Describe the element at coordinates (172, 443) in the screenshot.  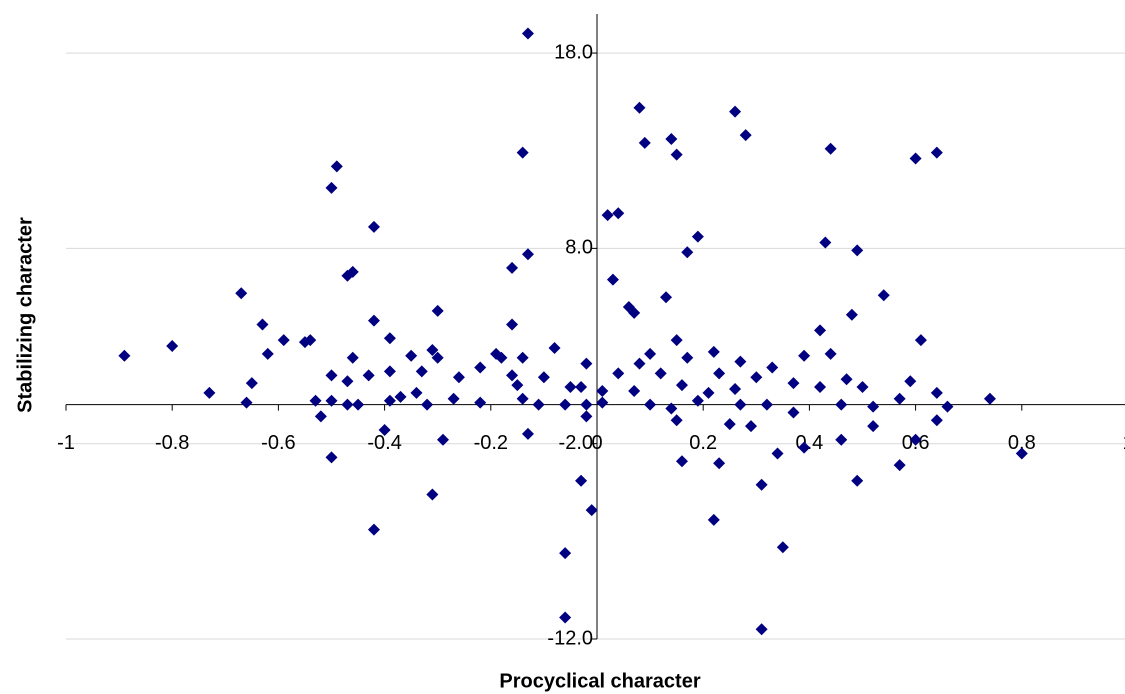
I see `x-tick-label: -0.8` at that location.